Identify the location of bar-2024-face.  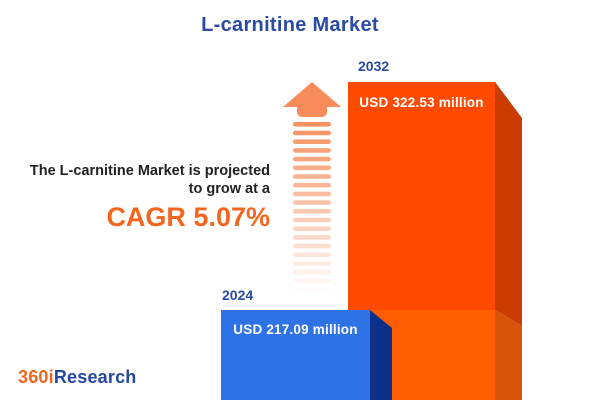
(295, 355).